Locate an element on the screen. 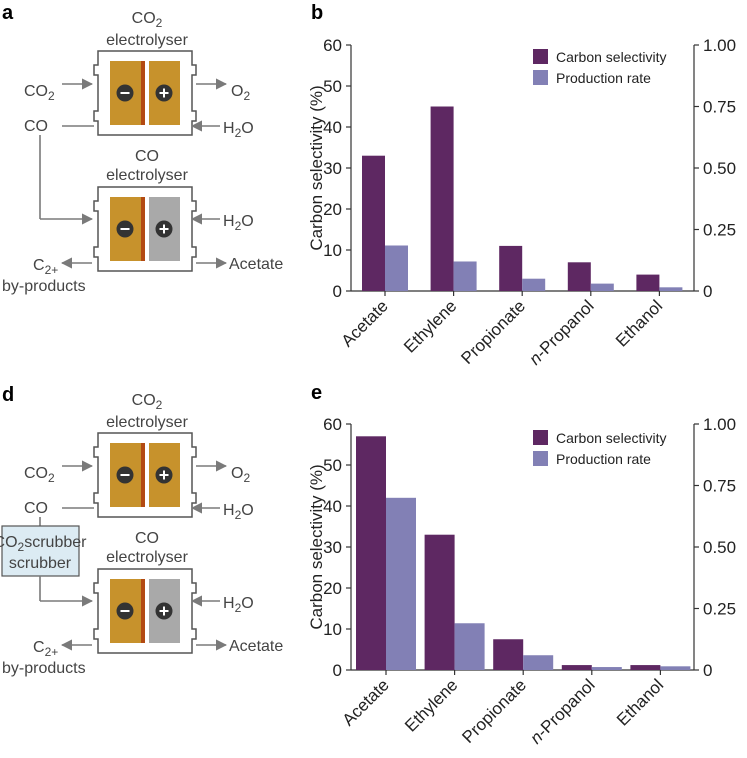 This screenshot has width=747, height=758. panel-letter-b: b is located at coordinates (317, 13).